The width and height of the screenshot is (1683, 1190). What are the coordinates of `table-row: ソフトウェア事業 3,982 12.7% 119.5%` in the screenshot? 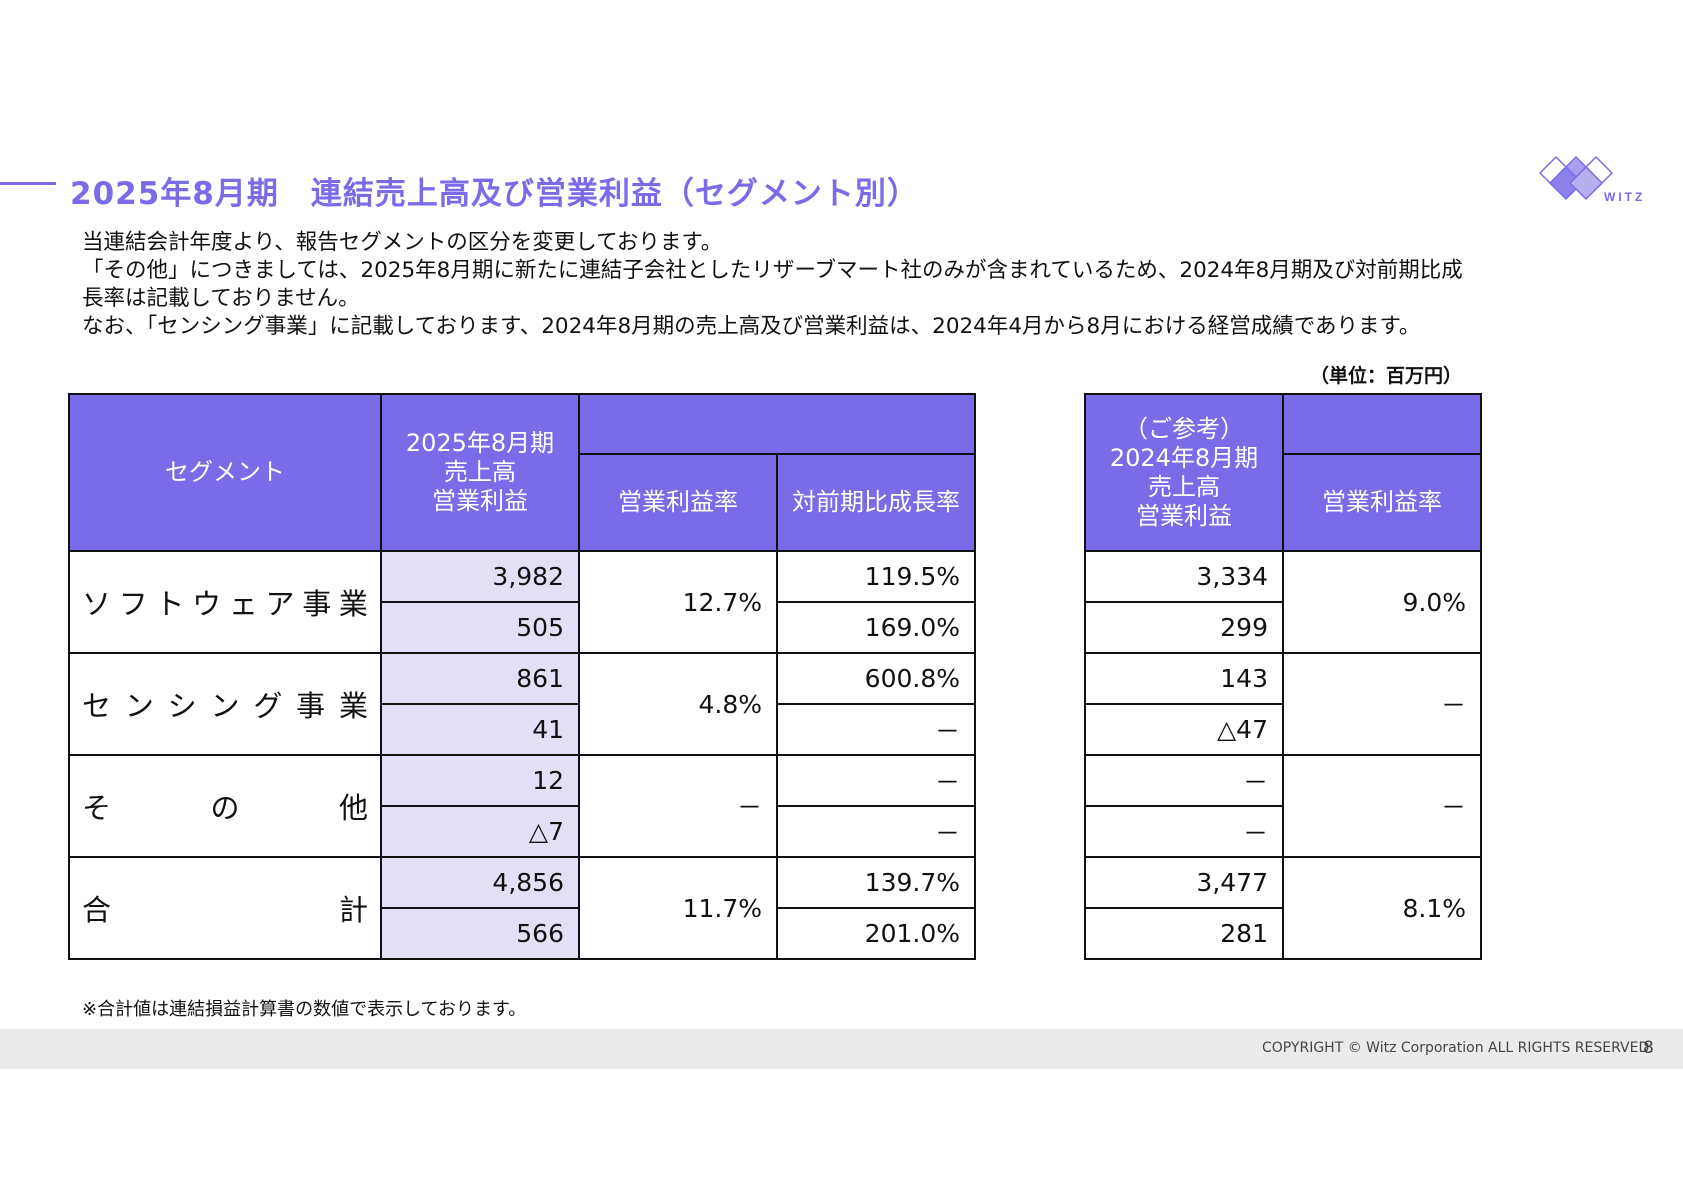 It's located at (522, 602).